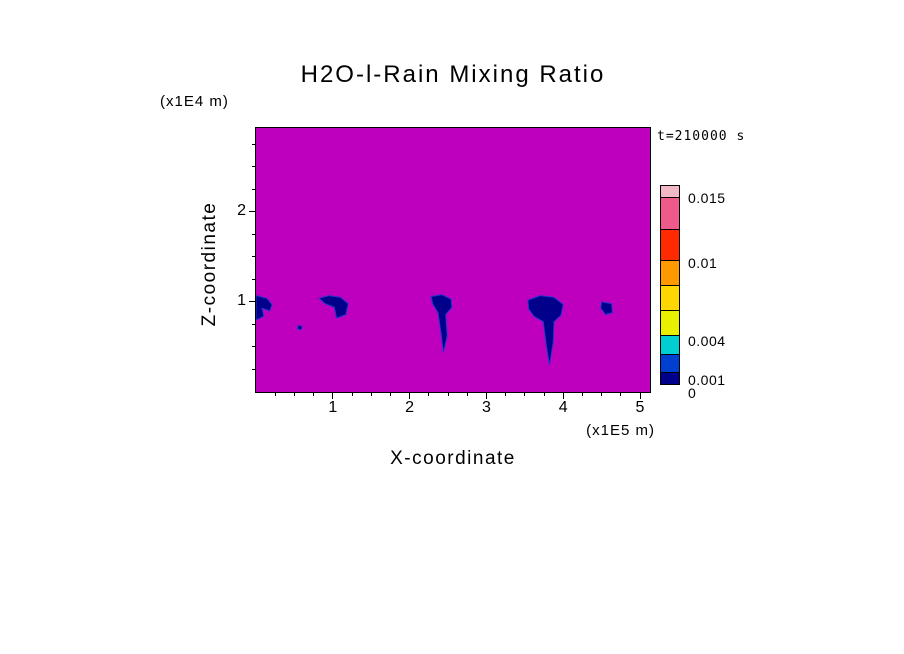 The image size is (904, 654). What do you see at coordinates (703, 263) in the screenshot?
I see `colorbar-tick-label: 0.01` at bounding box center [703, 263].